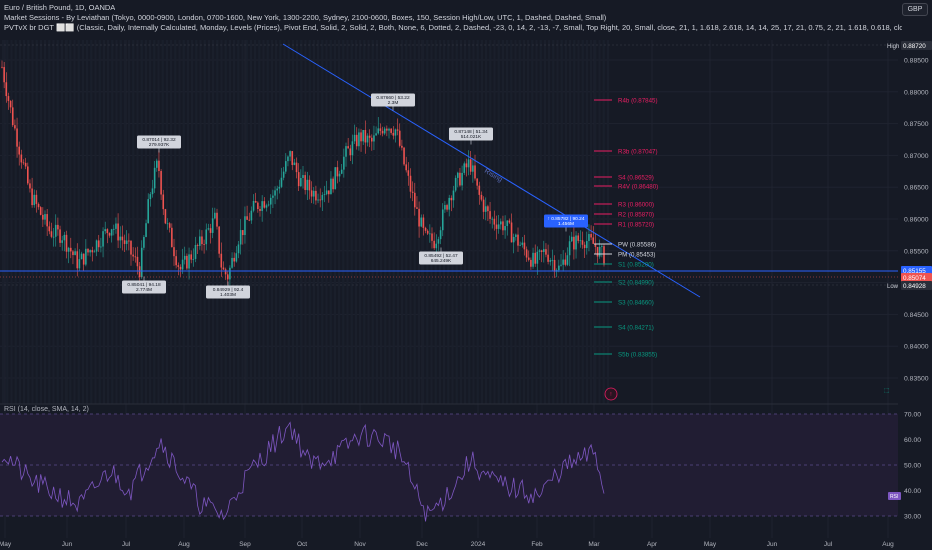 Image resolution: width=932 pixels, height=550 pixels. Describe the element at coordinates (652, 544) in the screenshot. I see `time-tick: Apr` at that location.